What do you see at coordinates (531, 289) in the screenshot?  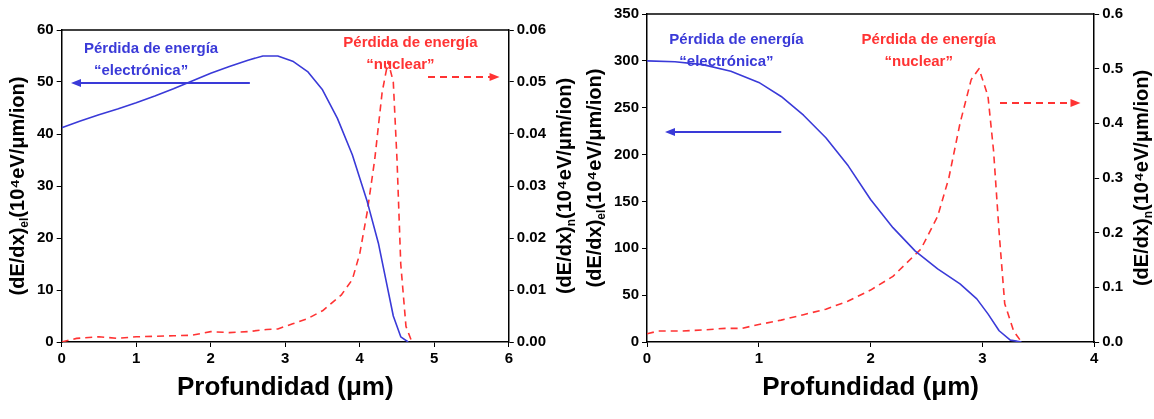 I see `y2-tick-label: 0.01` at bounding box center [531, 289].